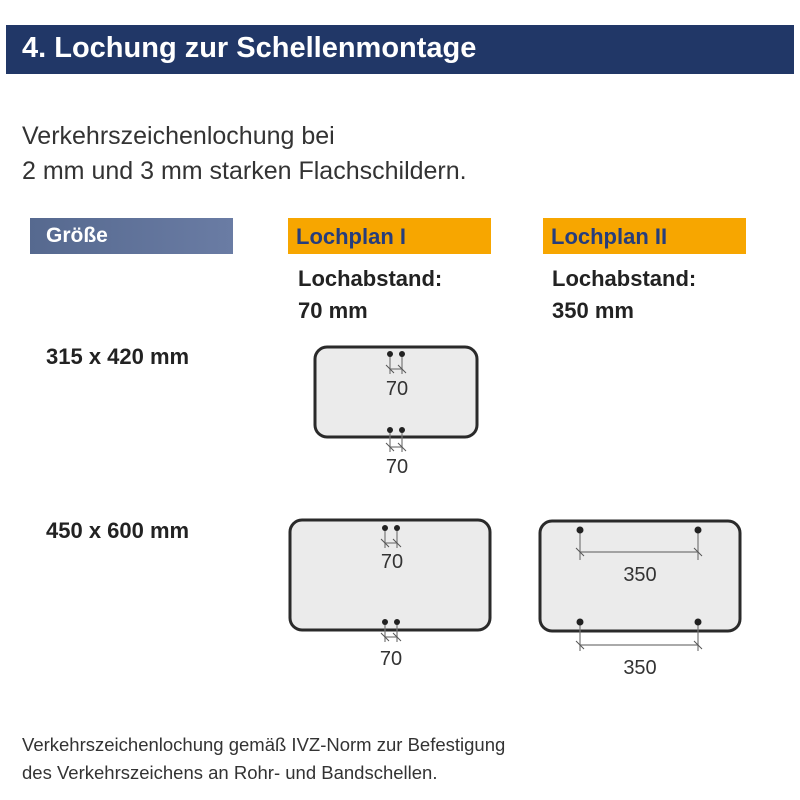 This screenshot has height=800, width=800. What do you see at coordinates (609, 236) in the screenshot?
I see `plan2-title: Lochplan II` at bounding box center [609, 236].